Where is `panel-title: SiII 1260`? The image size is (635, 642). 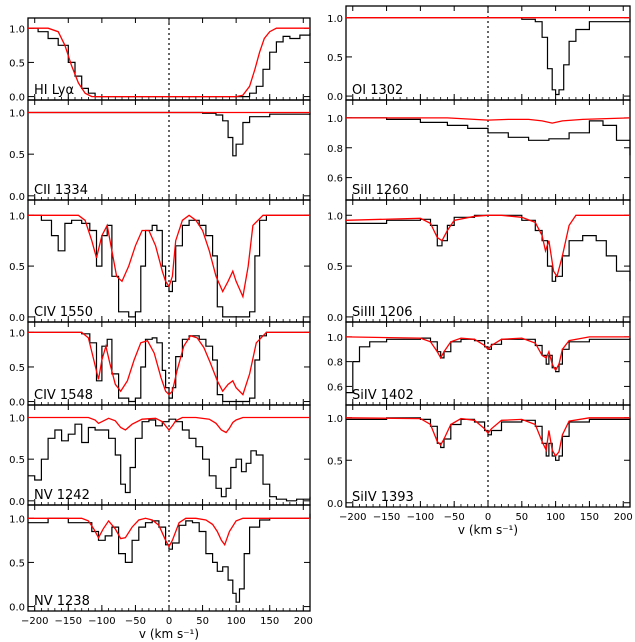 panel-title: SiII 1260 is located at coordinates (380, 190).